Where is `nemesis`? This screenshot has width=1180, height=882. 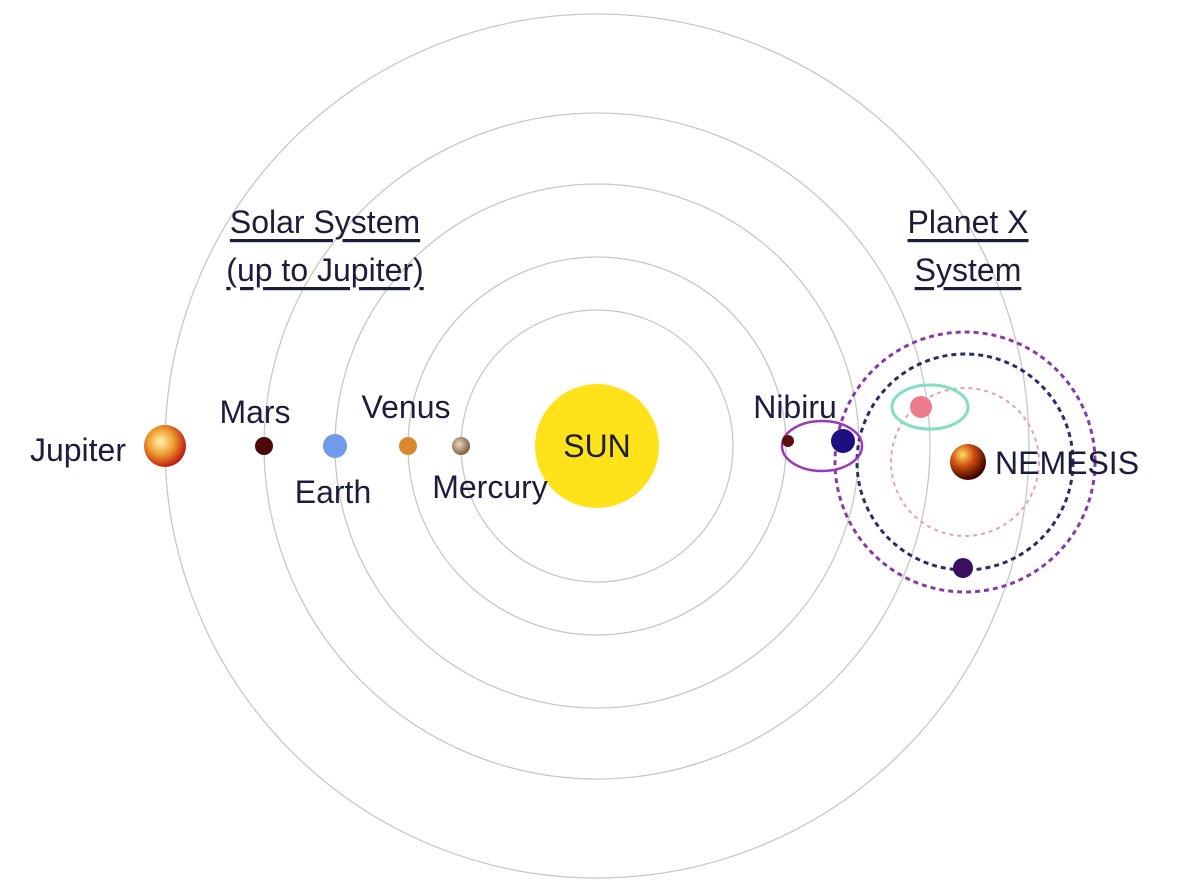 nemesis is located at coordinates (968, 462).